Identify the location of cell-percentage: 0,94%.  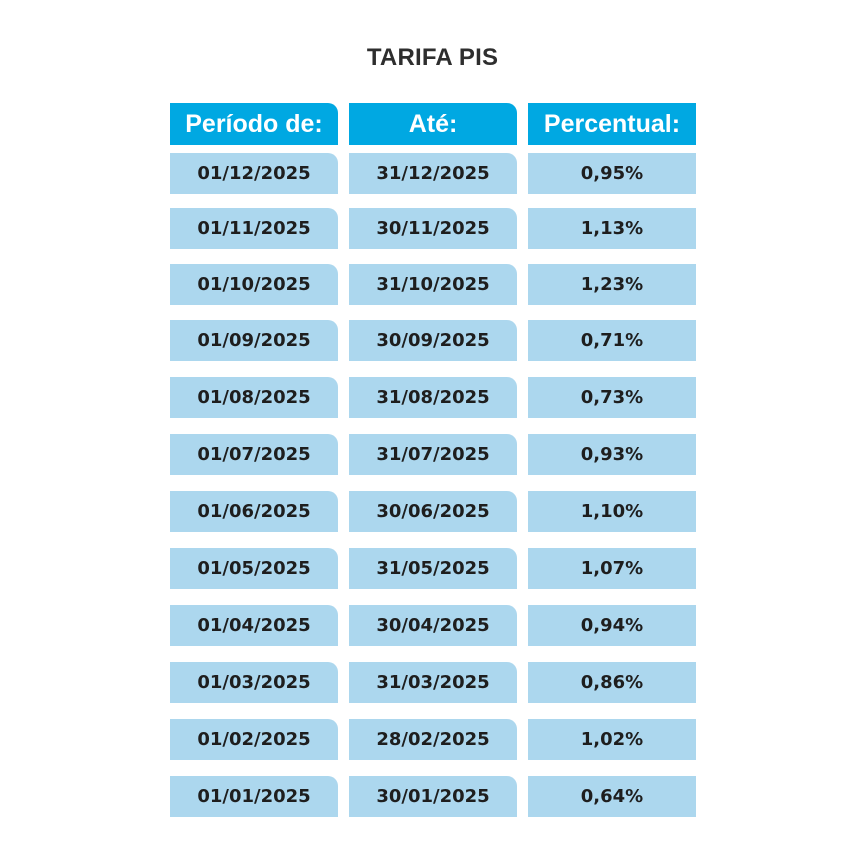
(612, 625).